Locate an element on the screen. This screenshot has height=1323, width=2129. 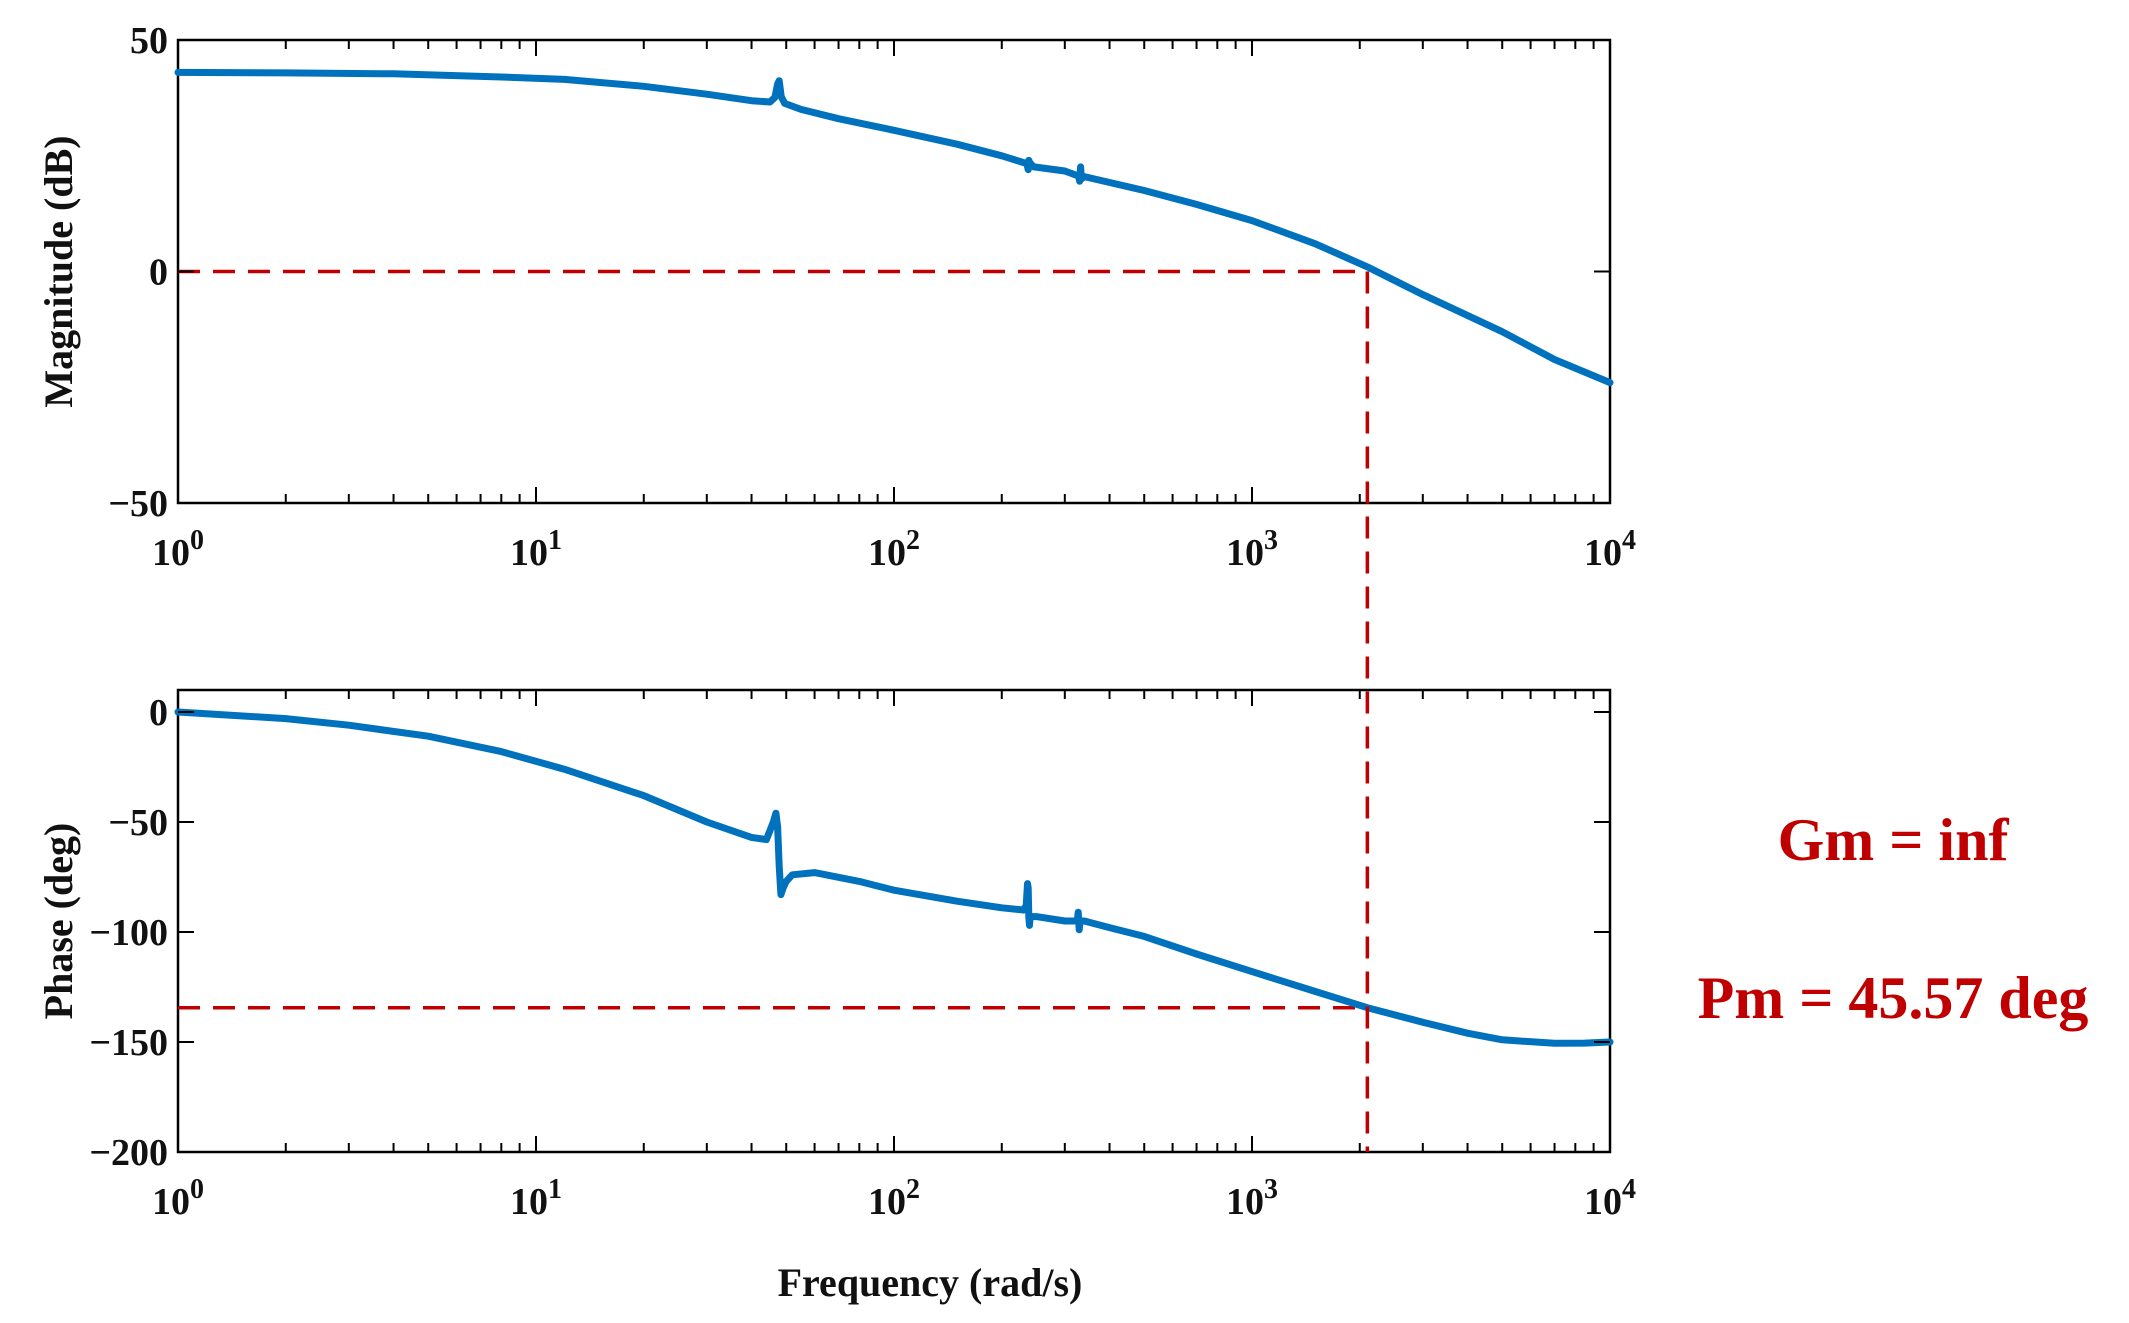
ph-x-tick-label: 10³ is located at coordinates (1252, 1198).